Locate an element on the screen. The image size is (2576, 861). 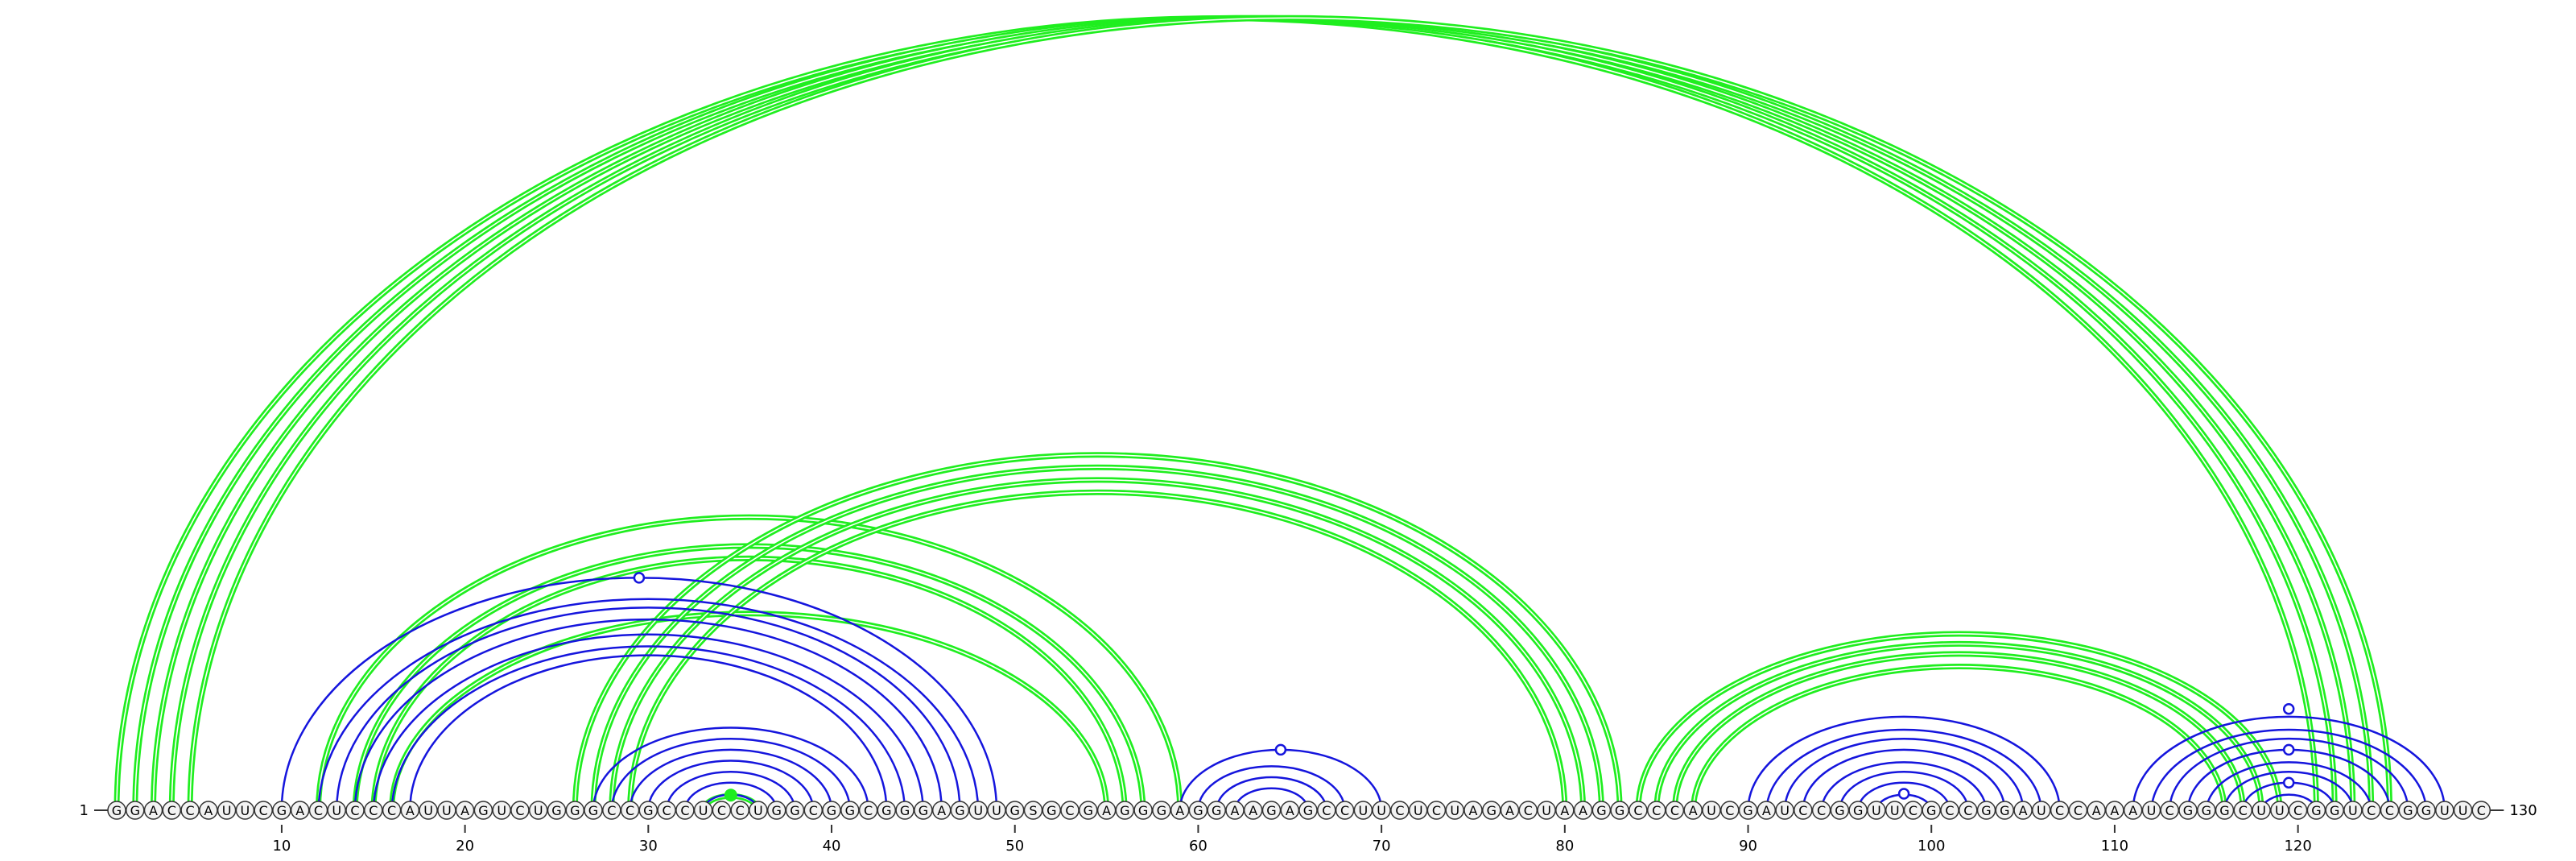
start-position-label: 1 is located at coordinates (84, 810).